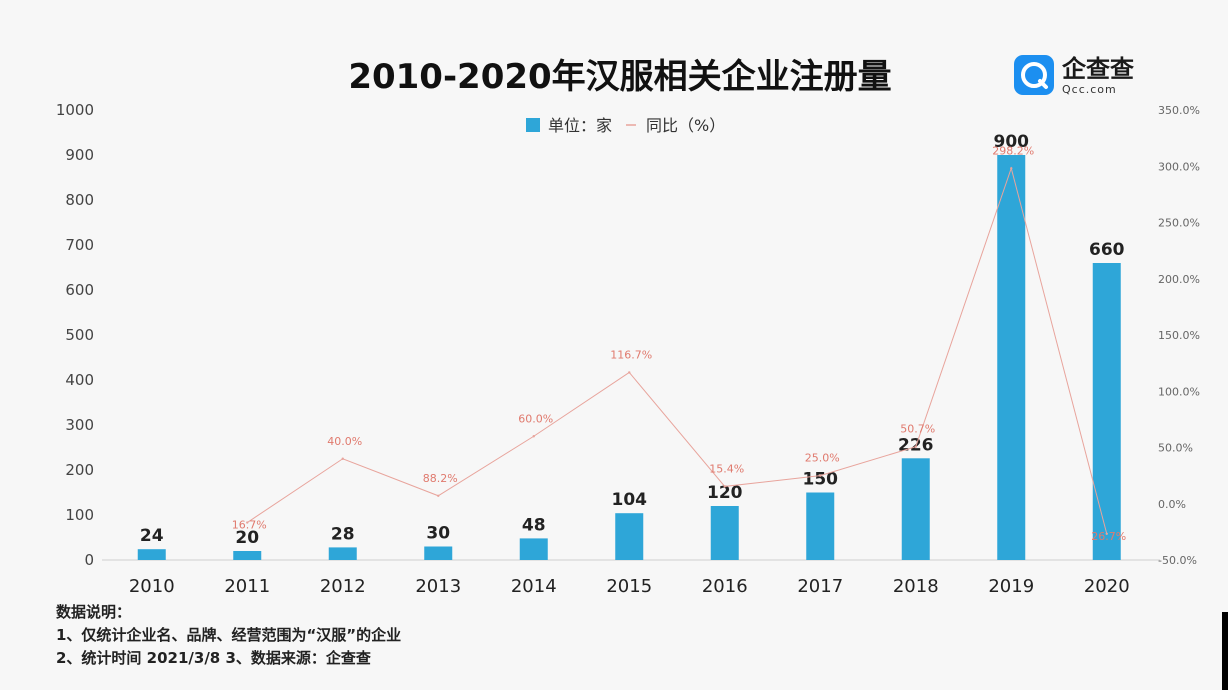  I want to click on yoy-value-label: 16.7%, so click(249, 525).